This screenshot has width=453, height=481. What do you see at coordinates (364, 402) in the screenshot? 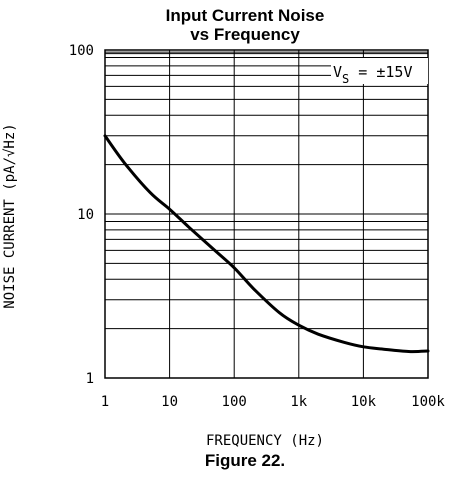
I see `x-tick-label: 10k` at bounding box center [364, 402].